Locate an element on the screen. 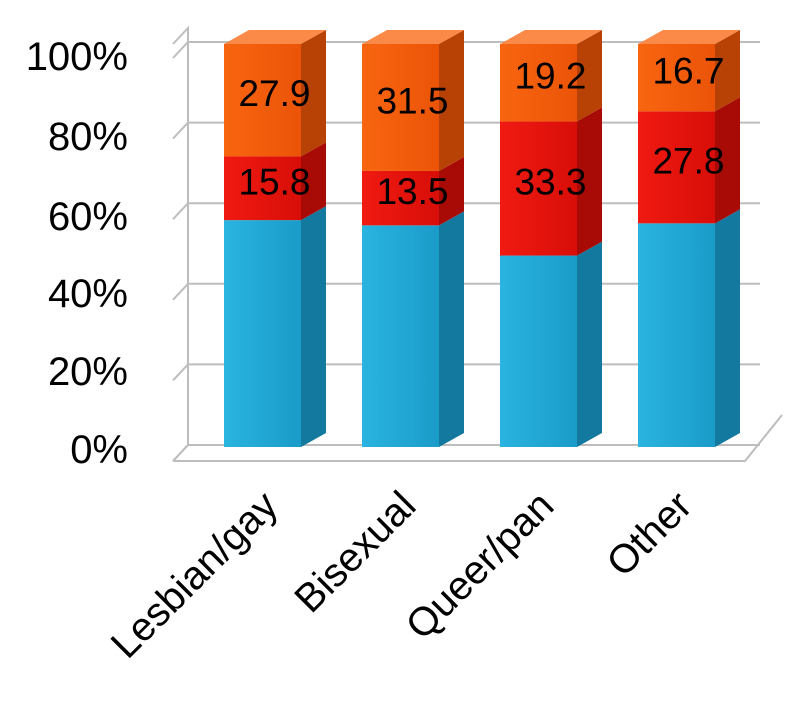 This screenshot has height=703, width=785. gridline is located at coordinates (466, 453).